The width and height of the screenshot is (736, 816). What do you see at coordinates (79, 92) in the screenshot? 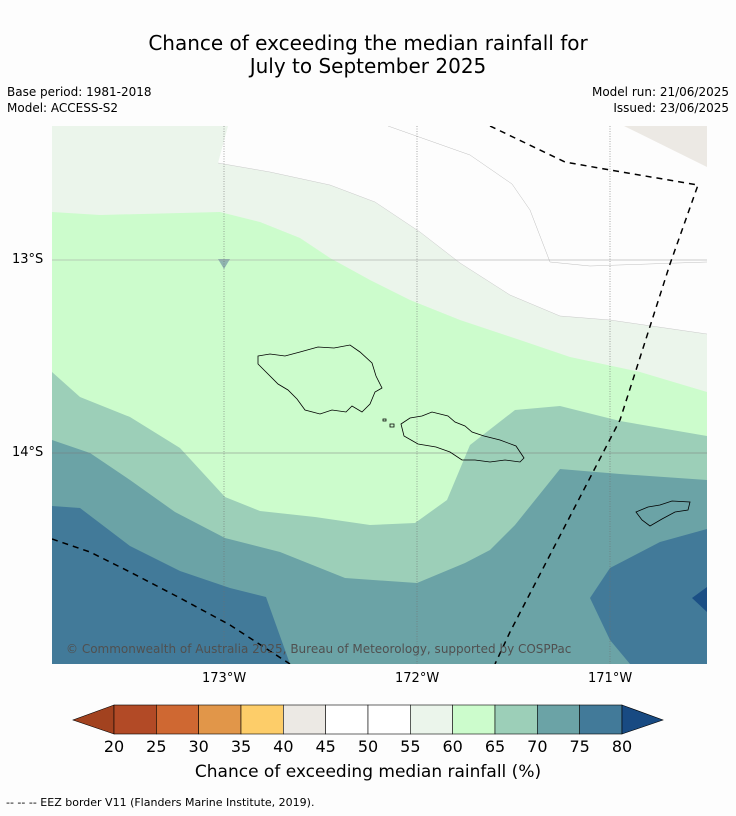
I see `base-period-text: Base period: 1981-2018` at bounding box center [79, 92].